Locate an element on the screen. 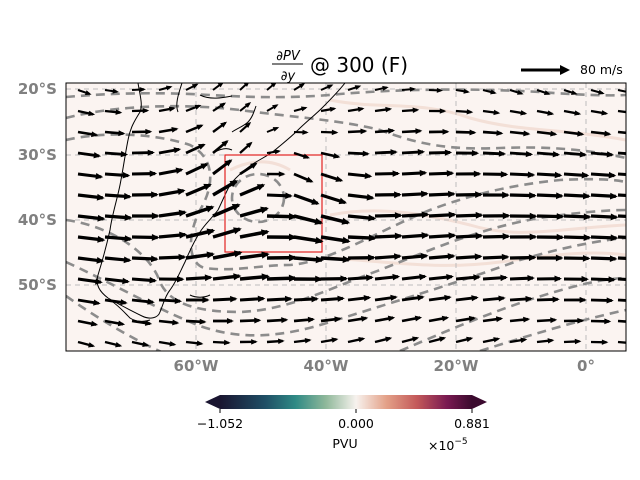  colorbar-bar is located at coordinates (346, 402).